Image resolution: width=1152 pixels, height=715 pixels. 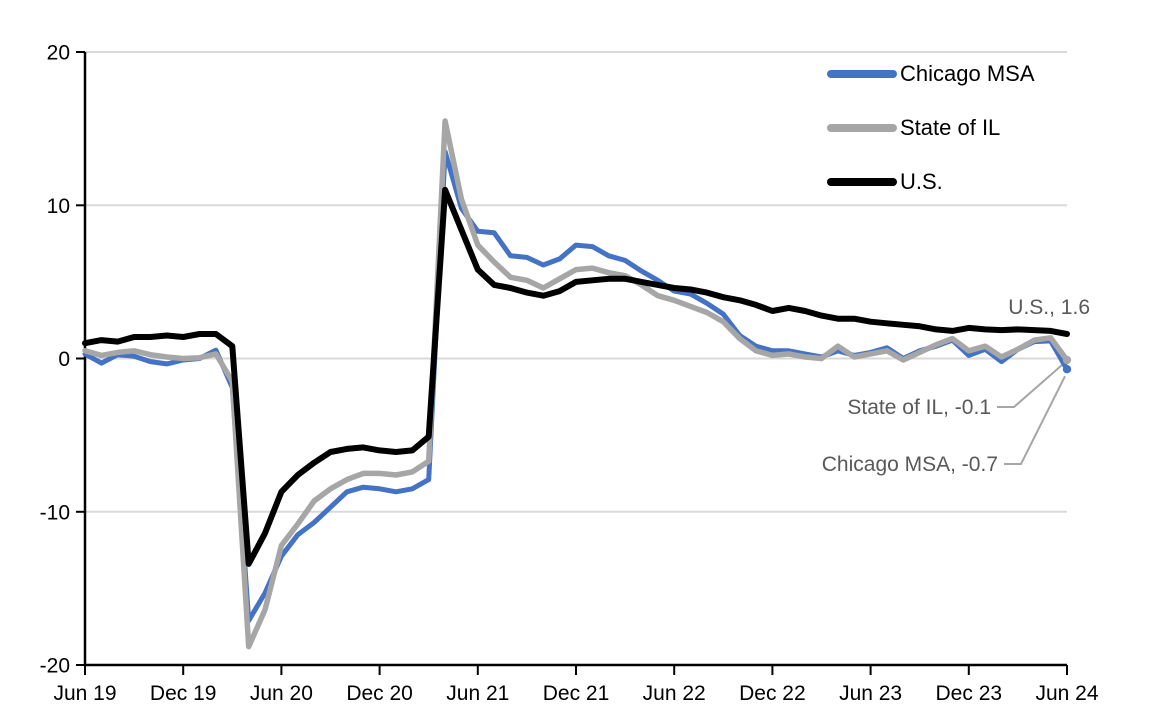 What do you see at coordinates (64, 359) in the screenshot?
I see `y-axis-tick-label: 0` at bounding box center [64, 359].